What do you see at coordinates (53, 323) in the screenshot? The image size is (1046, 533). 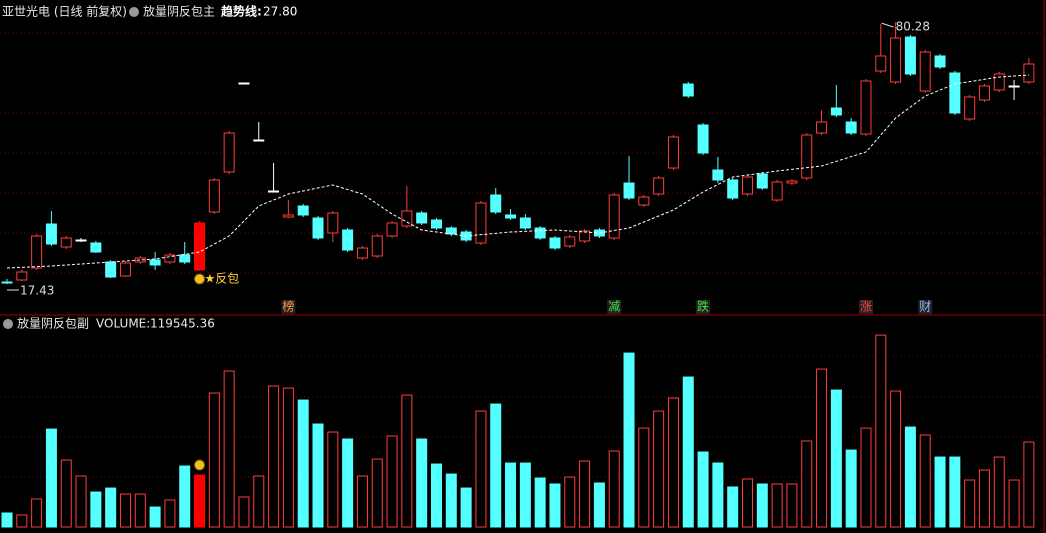 I see `volume-indicator: 放量阴反包副` at bounding box center [53, 323].